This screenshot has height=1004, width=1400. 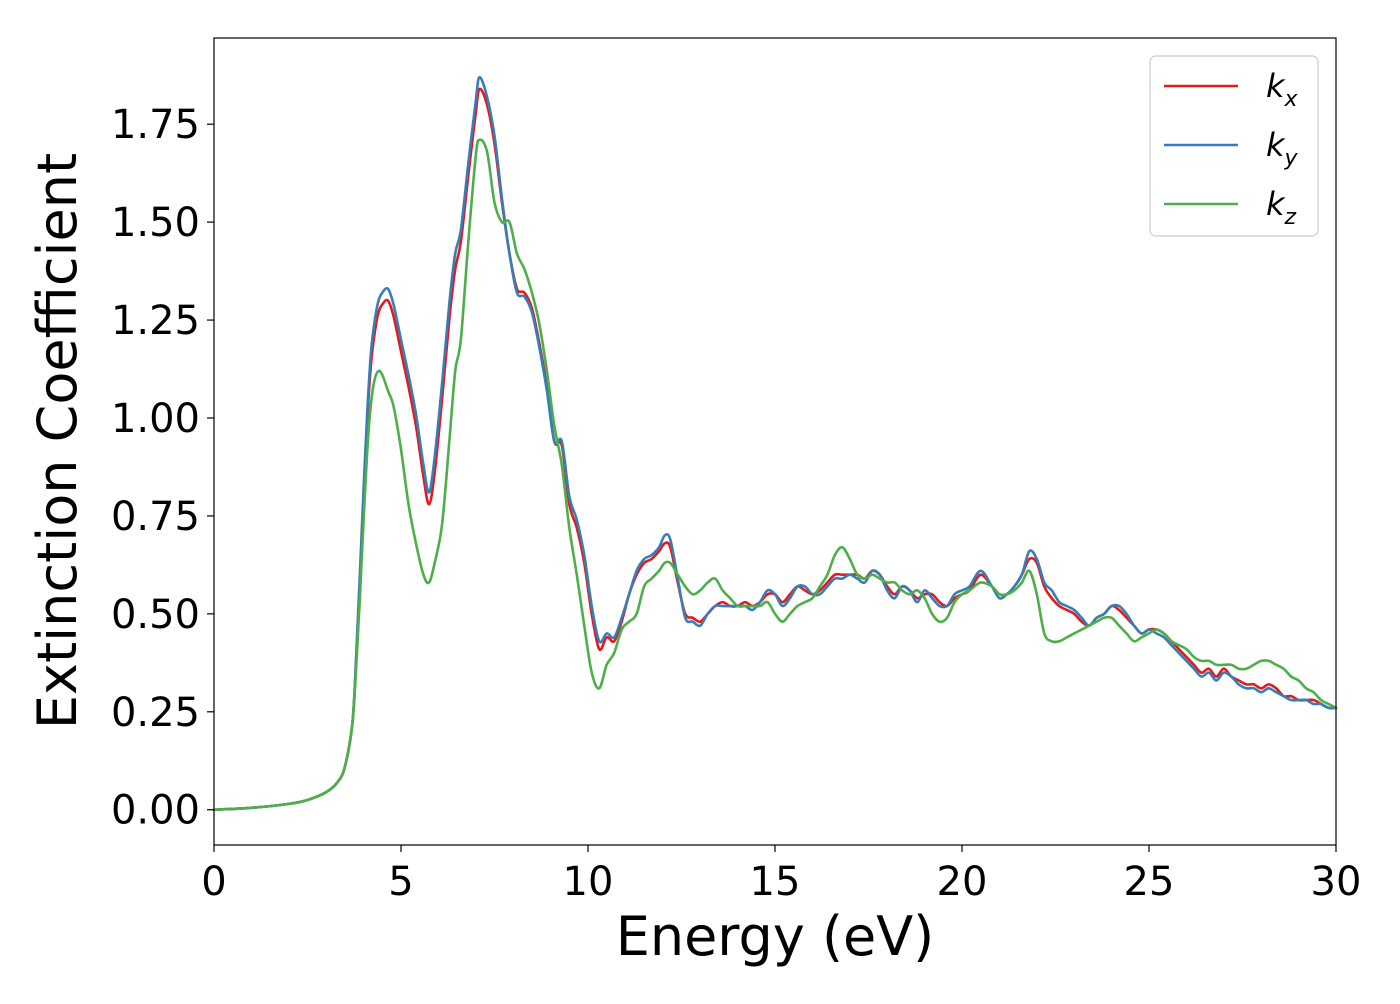 What do you see at coordinates (1282, 148) in the screenshot?
I see `legend-label-y: ky` at bounding box center [1282, 148].